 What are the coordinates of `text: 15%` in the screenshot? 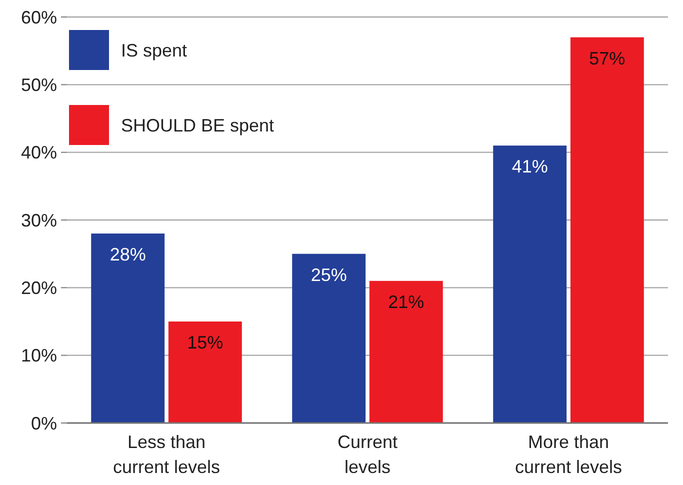 It's located at (205, 342).